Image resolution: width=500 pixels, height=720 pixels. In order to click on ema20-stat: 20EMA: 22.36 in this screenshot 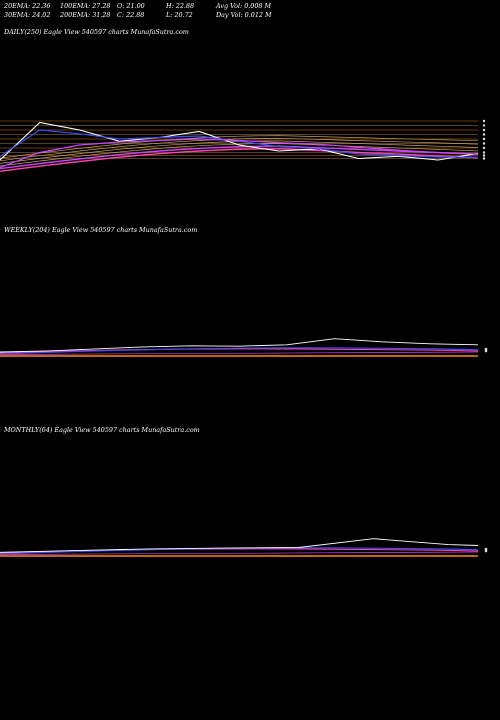, I will do `click(27, 6)`.